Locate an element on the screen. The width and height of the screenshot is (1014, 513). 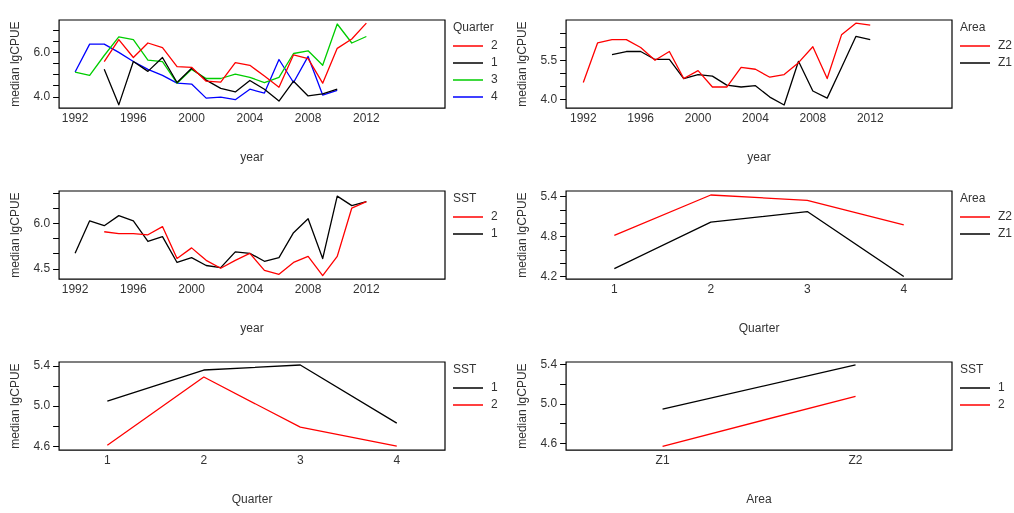
x-tick-label: Z1 is located at coordinates (662, 459).